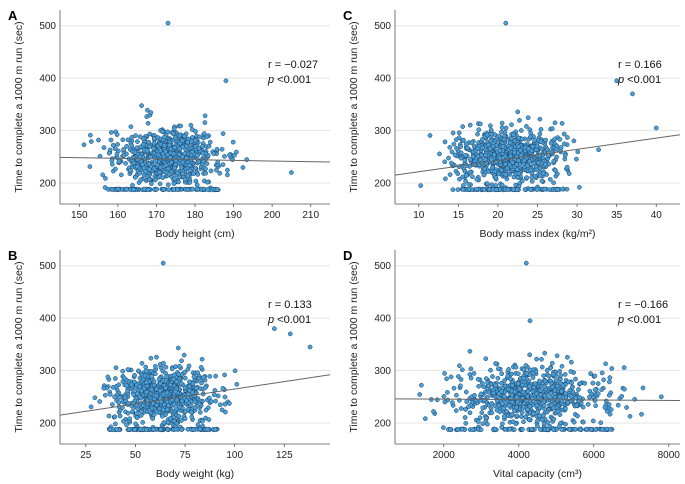  What do you see at coordinates (537, 234) in the screenshot?
I see `x-axis-label: Body mass index (kg/m²)` at bounding box center [537, 234].